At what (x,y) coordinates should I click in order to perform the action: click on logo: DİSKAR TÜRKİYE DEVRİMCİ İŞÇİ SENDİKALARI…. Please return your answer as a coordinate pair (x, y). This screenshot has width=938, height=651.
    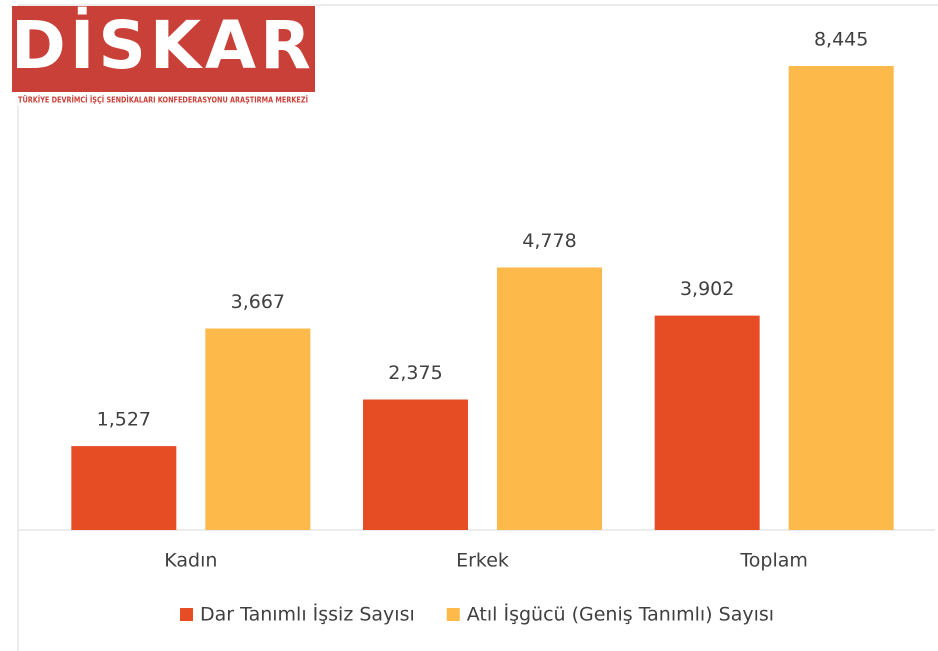
    Looking at the image, I should click on (163, 56).